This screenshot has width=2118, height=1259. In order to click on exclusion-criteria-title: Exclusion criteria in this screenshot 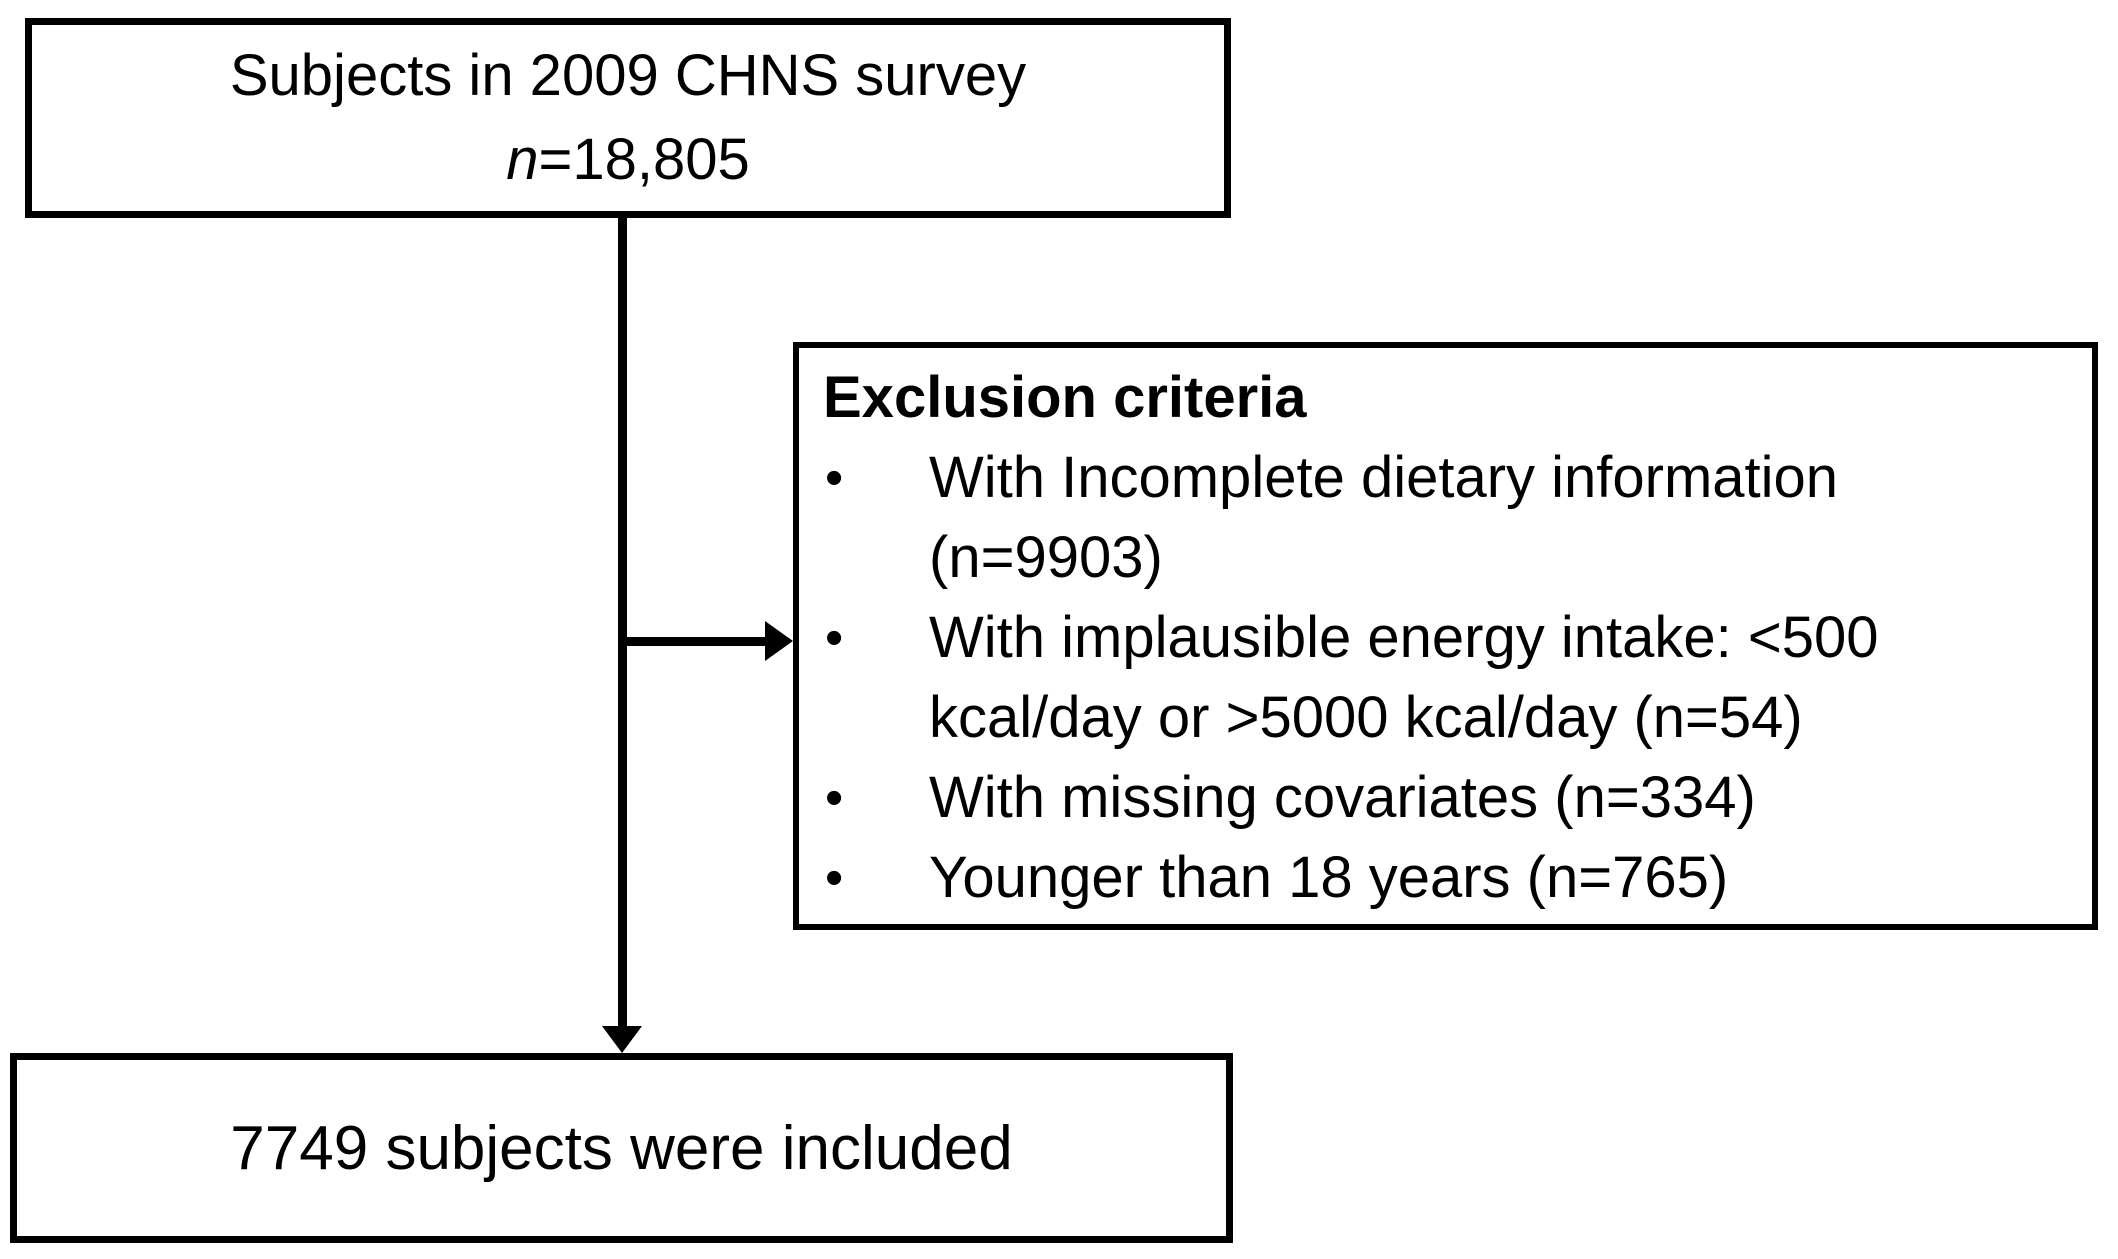, I will do `click(1065, 397)`.